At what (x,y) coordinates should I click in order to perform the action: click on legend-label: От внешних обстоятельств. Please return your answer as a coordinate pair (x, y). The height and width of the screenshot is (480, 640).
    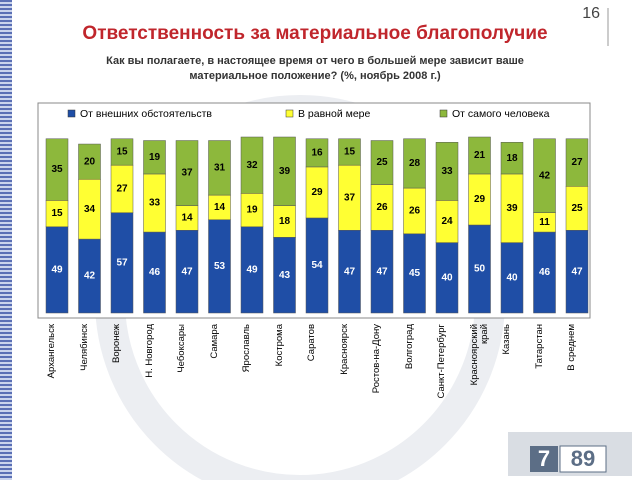
    Looking at the image, I should click on (146, 114).